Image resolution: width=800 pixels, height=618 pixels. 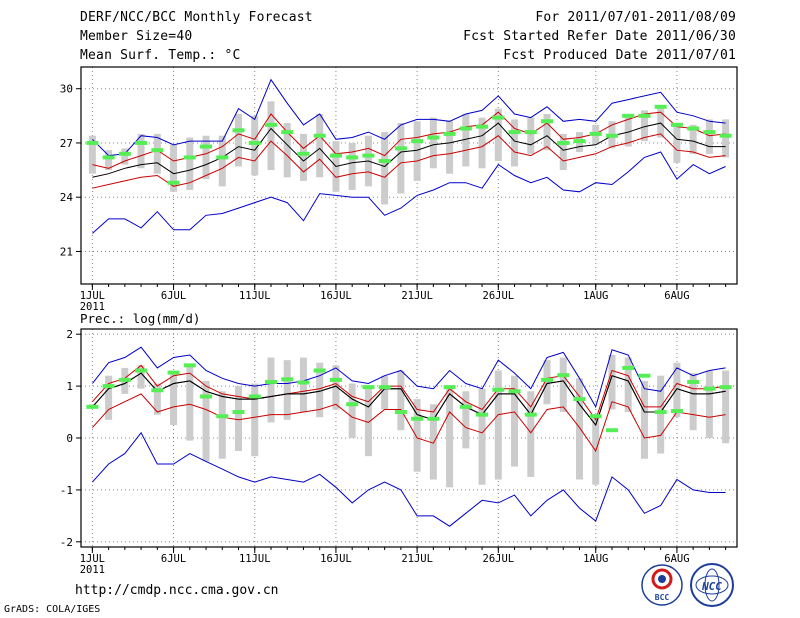 I want to click on variable-label: Mean Surf. Temp.: °C, so click(x=160, y=55).